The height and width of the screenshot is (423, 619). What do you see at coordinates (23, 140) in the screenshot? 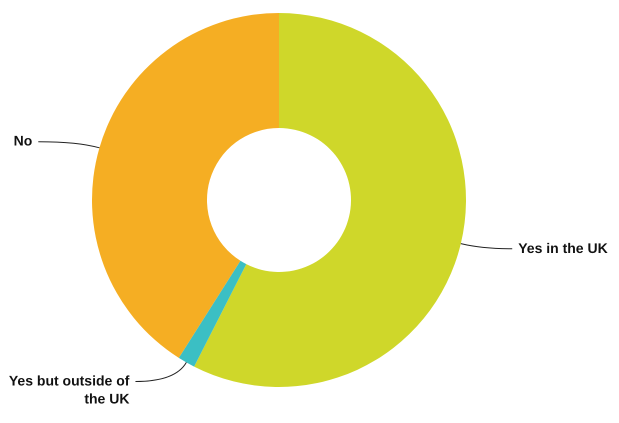
I see `slice-label: No` at bounding box center [23, 140].